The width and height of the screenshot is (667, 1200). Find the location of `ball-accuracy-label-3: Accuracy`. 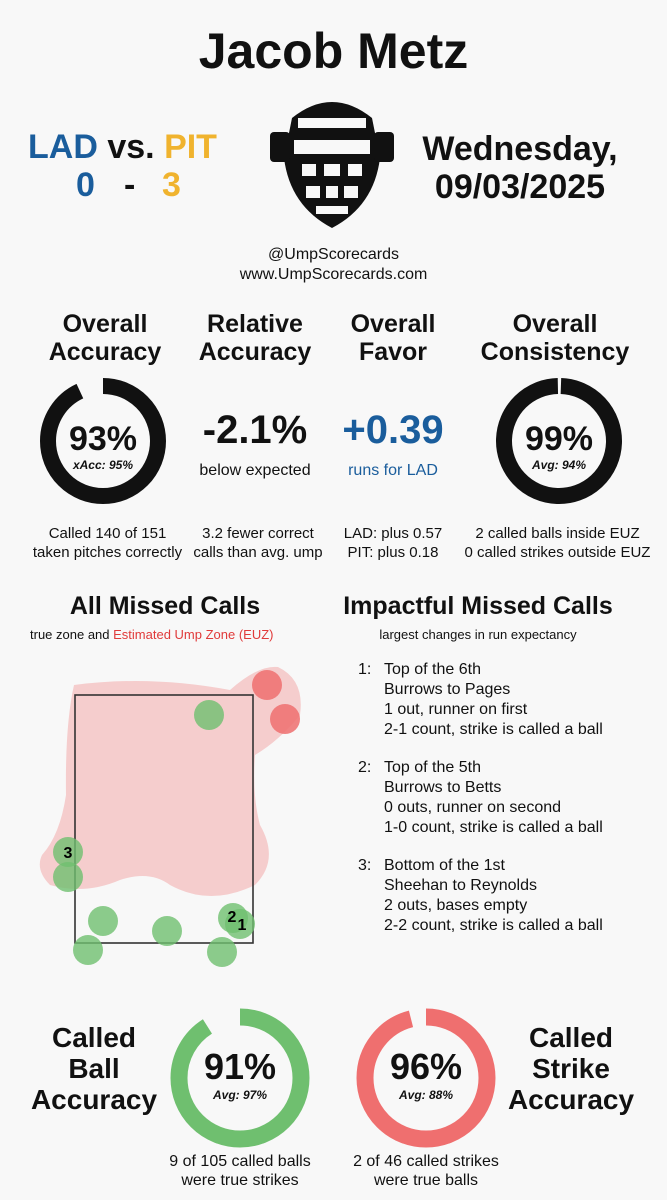

ball-accuracy-label-3: Accuracy is located at coordinates (94, 1099).